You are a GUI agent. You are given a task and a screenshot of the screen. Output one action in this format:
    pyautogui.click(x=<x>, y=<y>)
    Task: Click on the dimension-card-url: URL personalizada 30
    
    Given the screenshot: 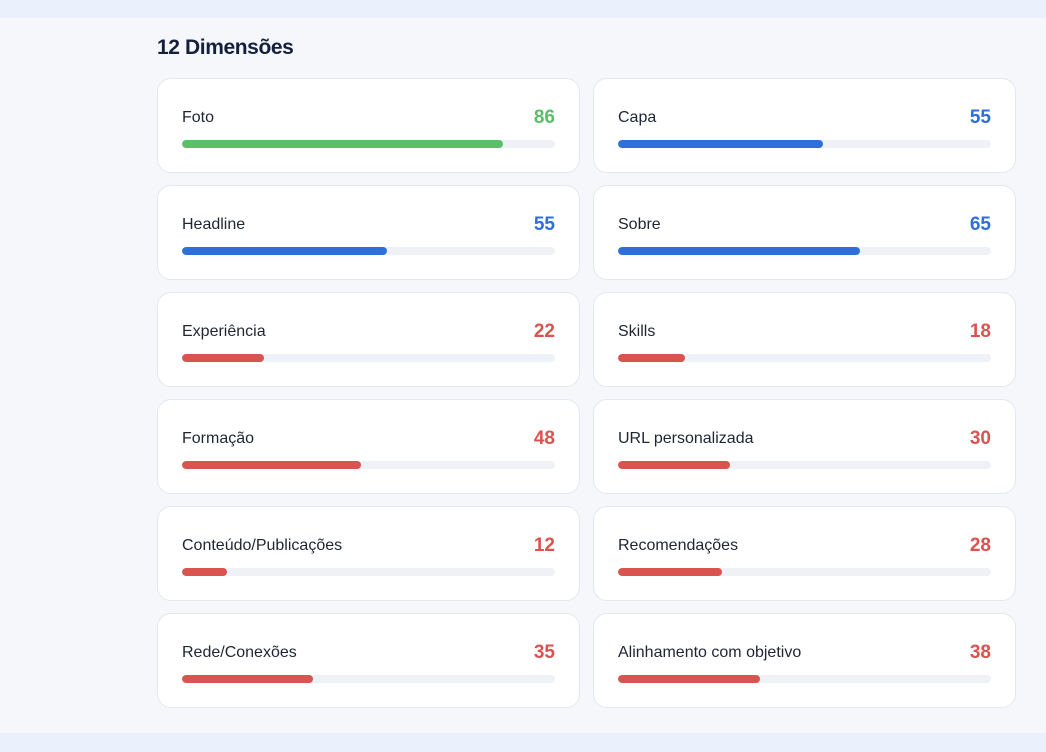 What is the action you would take?
    pyautogui.click(x=804, y=446)
    